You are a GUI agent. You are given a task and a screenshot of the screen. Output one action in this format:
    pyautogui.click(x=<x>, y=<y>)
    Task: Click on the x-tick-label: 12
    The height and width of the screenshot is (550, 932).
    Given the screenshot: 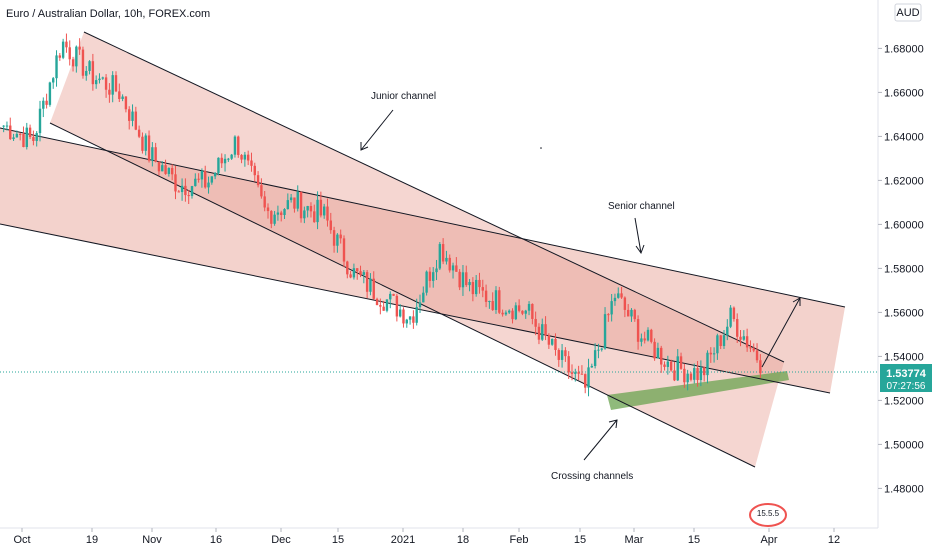 What is the action you would take?
    pyautogui.click(x=834, y=540)
    